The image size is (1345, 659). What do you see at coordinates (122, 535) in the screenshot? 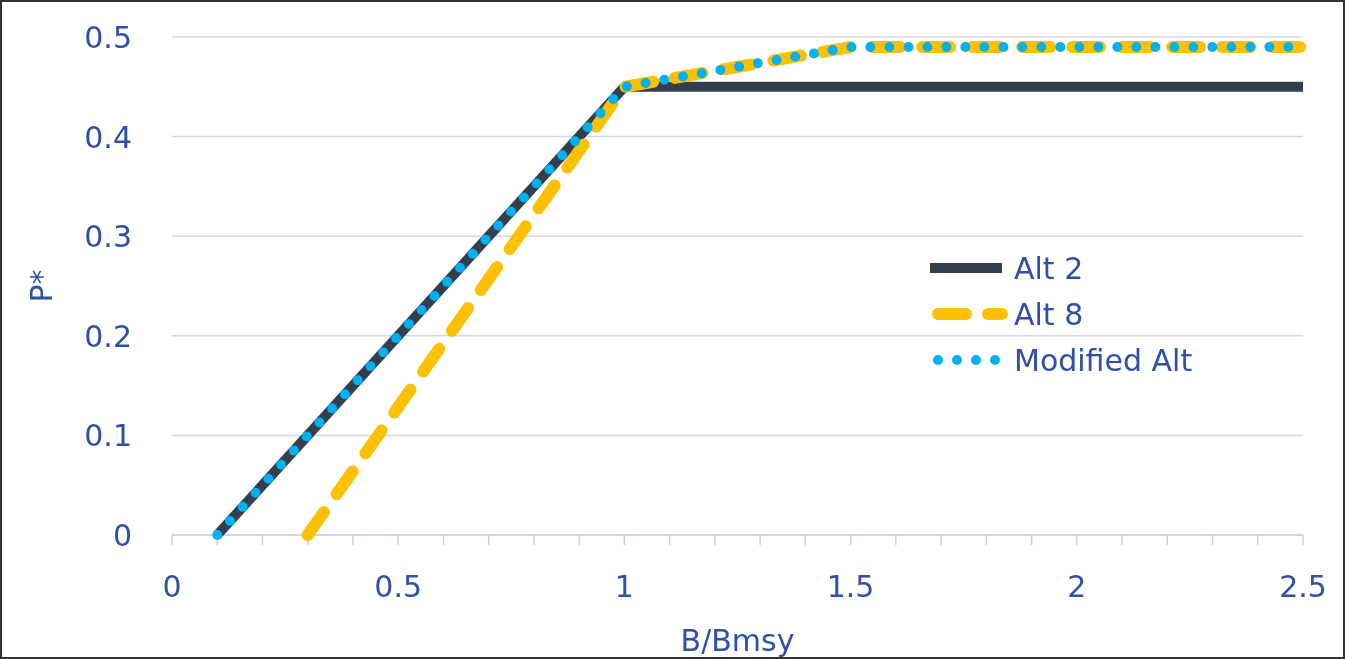
I see `y-tick-label: 0` at bounding box center [122, 535].